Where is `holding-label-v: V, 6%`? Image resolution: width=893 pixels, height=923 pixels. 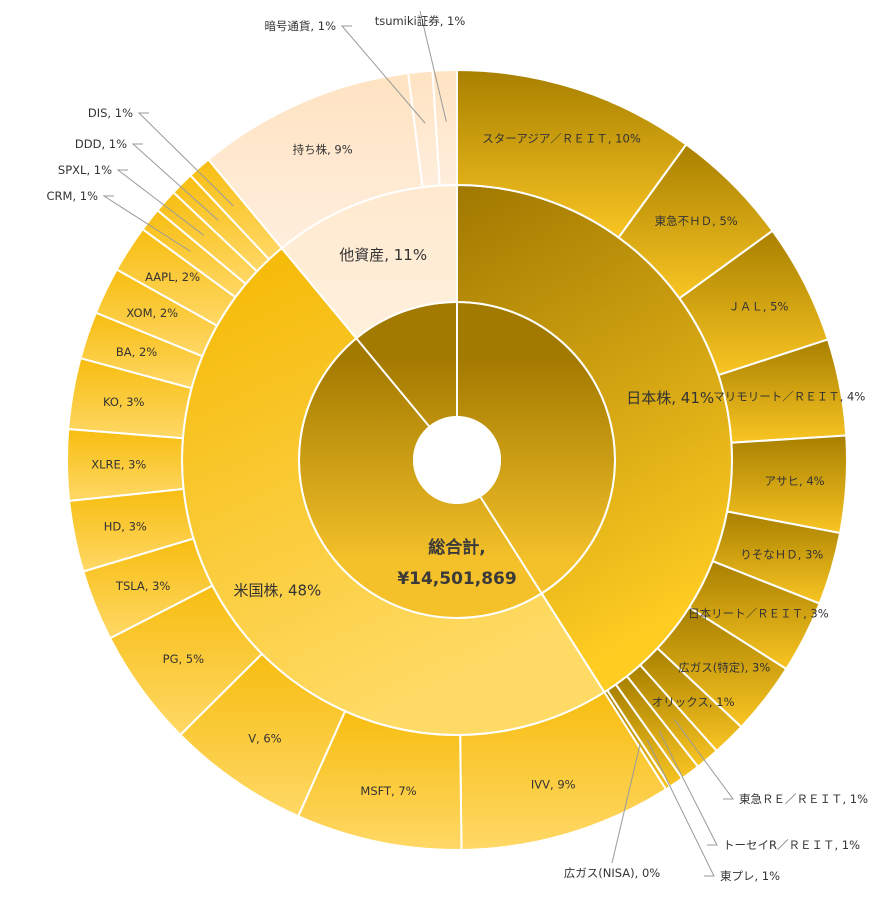 holding-label-v: V, 6% is located at coordinates (264, 738).